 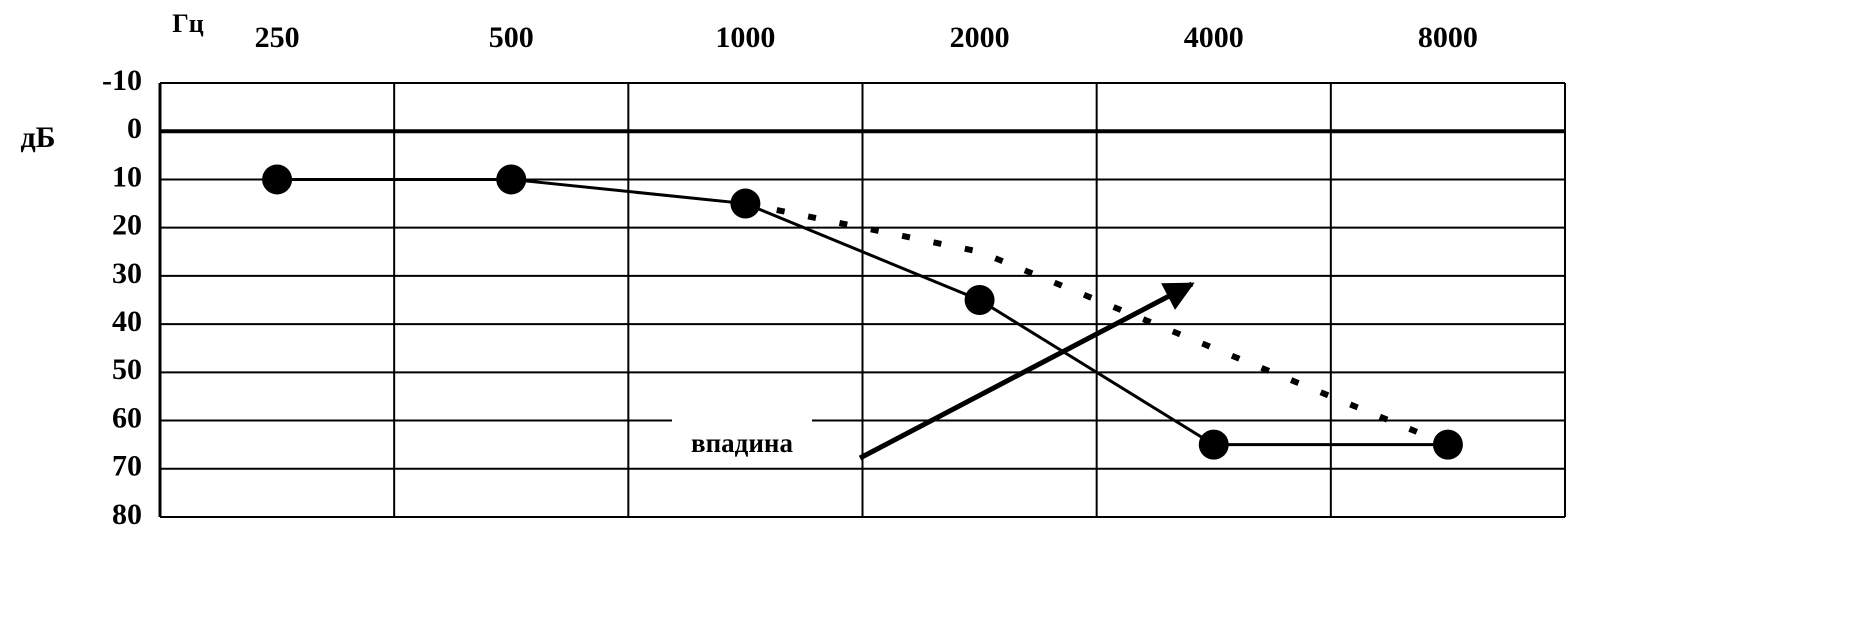 I want to click on y-tick-label: 80, so click(x=127, y=514).